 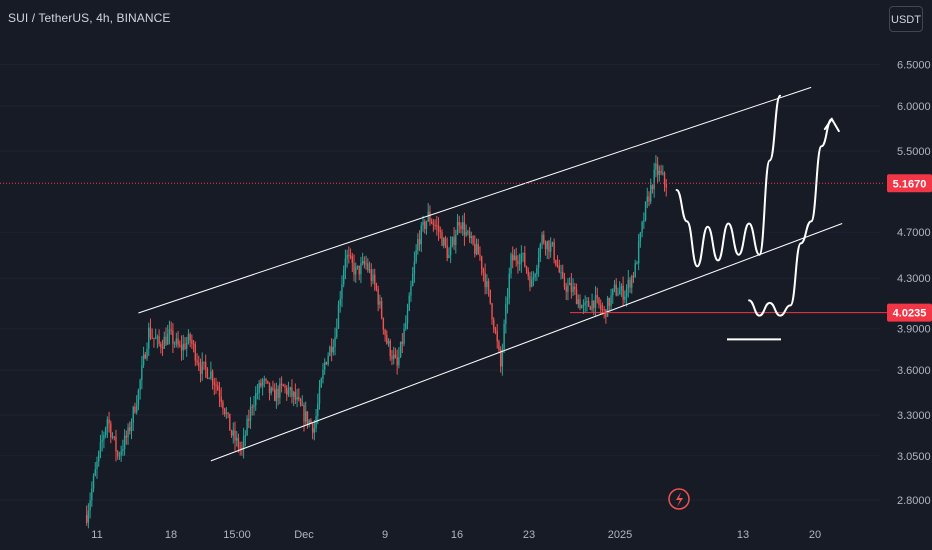 What do you see at coordinates (456, 535) in the screenshot?
I see `time-axis: 11 18 15:00 Dec 9 16 23 2025 13 20` at bounding box center [456, 535].